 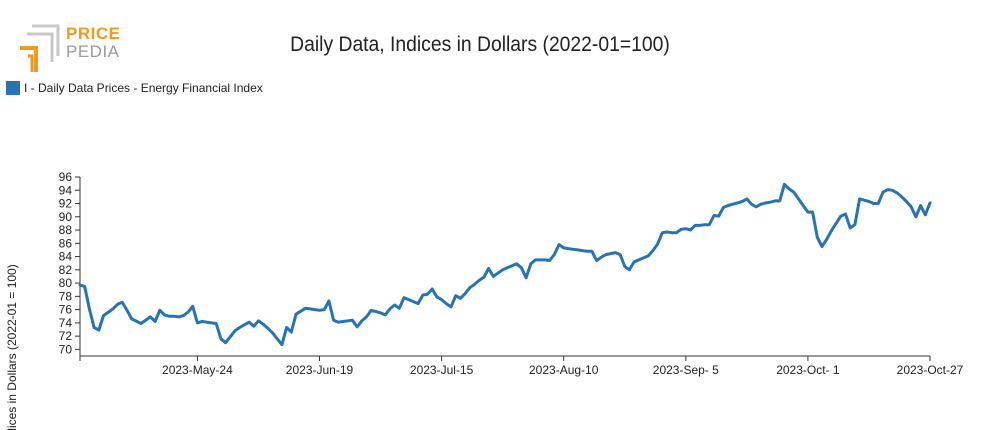 I want to click on y-tick-label: 72, so click(x=66, y=336).